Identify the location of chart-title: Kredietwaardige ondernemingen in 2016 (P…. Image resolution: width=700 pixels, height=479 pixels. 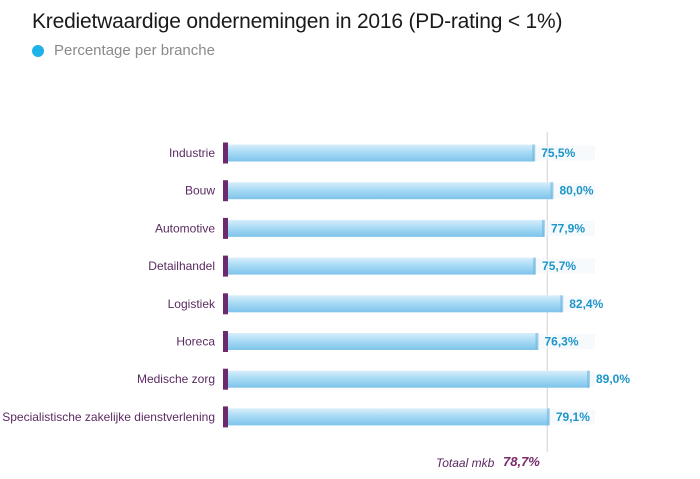
(297, 21).